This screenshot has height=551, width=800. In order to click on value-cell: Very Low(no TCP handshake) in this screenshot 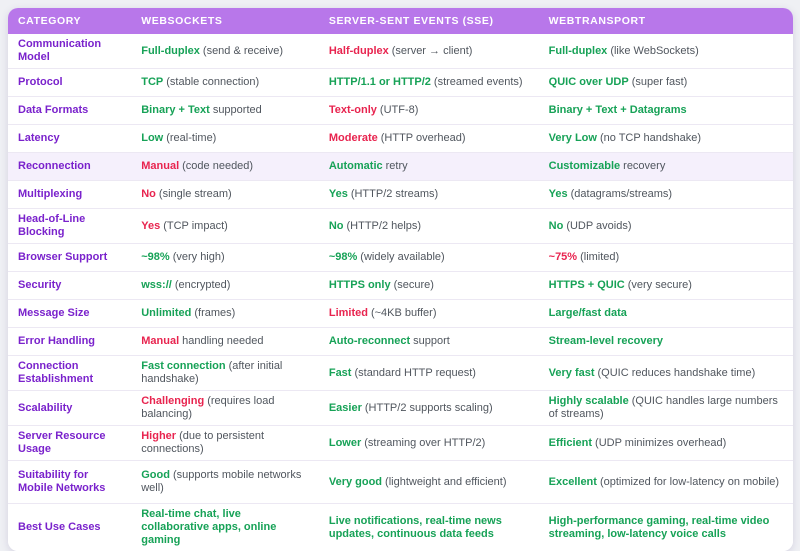, I will do `click(666, 139)`.